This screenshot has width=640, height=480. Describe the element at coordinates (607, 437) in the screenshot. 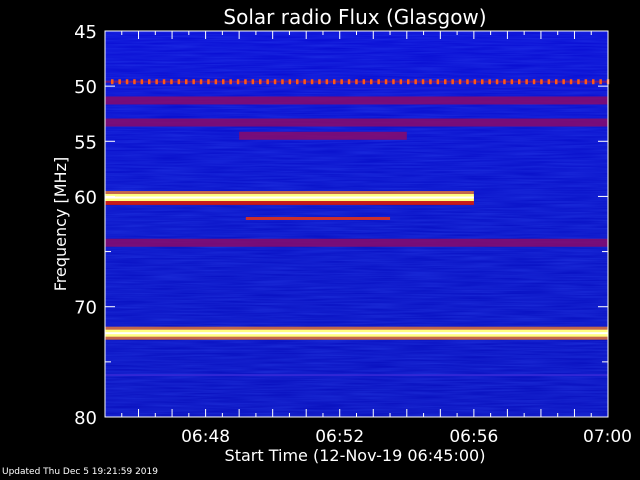

I see `x-tick-label: 07:00` at that location.